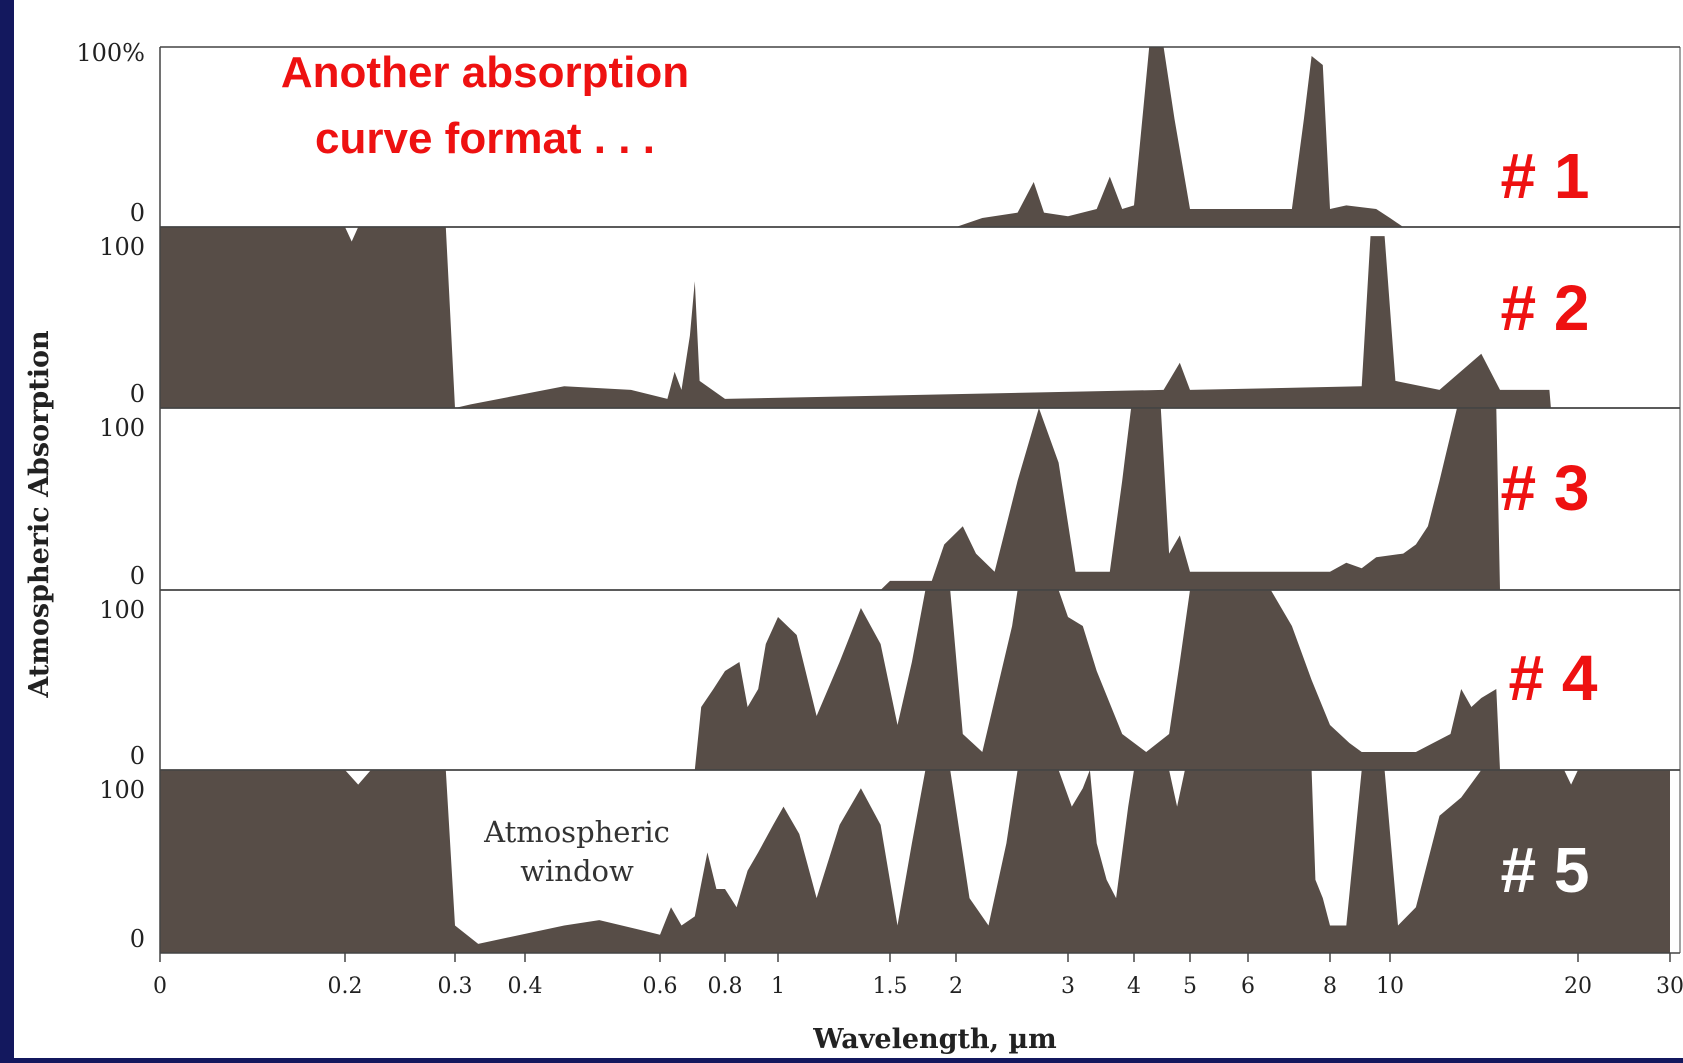  I want to click on x-tick-label: 20, so click(1578, 986).